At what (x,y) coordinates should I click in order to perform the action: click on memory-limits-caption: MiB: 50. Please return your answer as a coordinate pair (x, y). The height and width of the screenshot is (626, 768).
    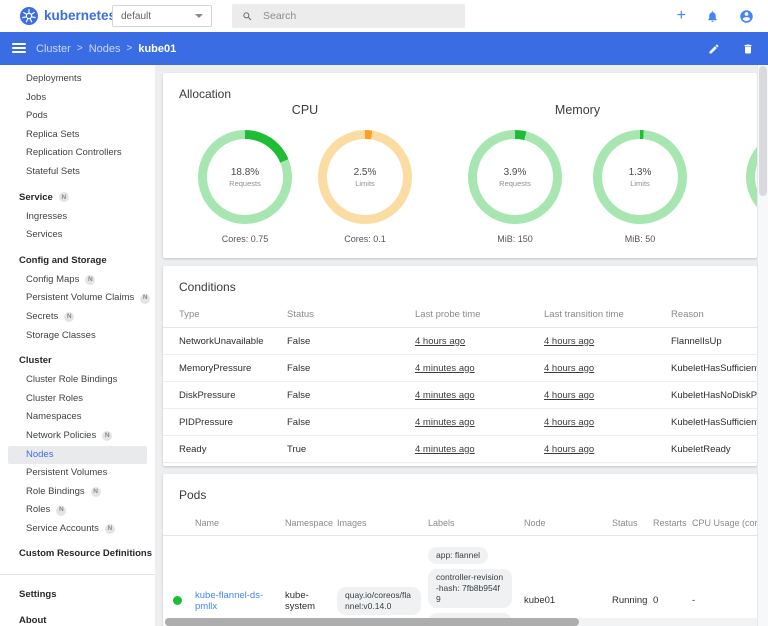
    Looking at the image, I should click on (640, 239).